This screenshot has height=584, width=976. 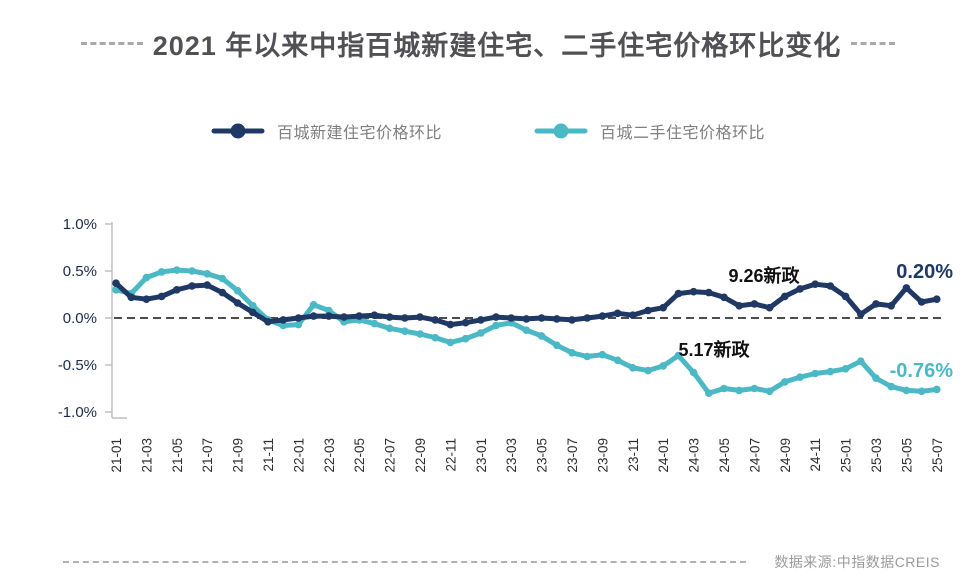 What do you see at coordinates (207, 455) in the screenshot?
I see `x-tick-label: 21-07` at bounding box center [207, 455].